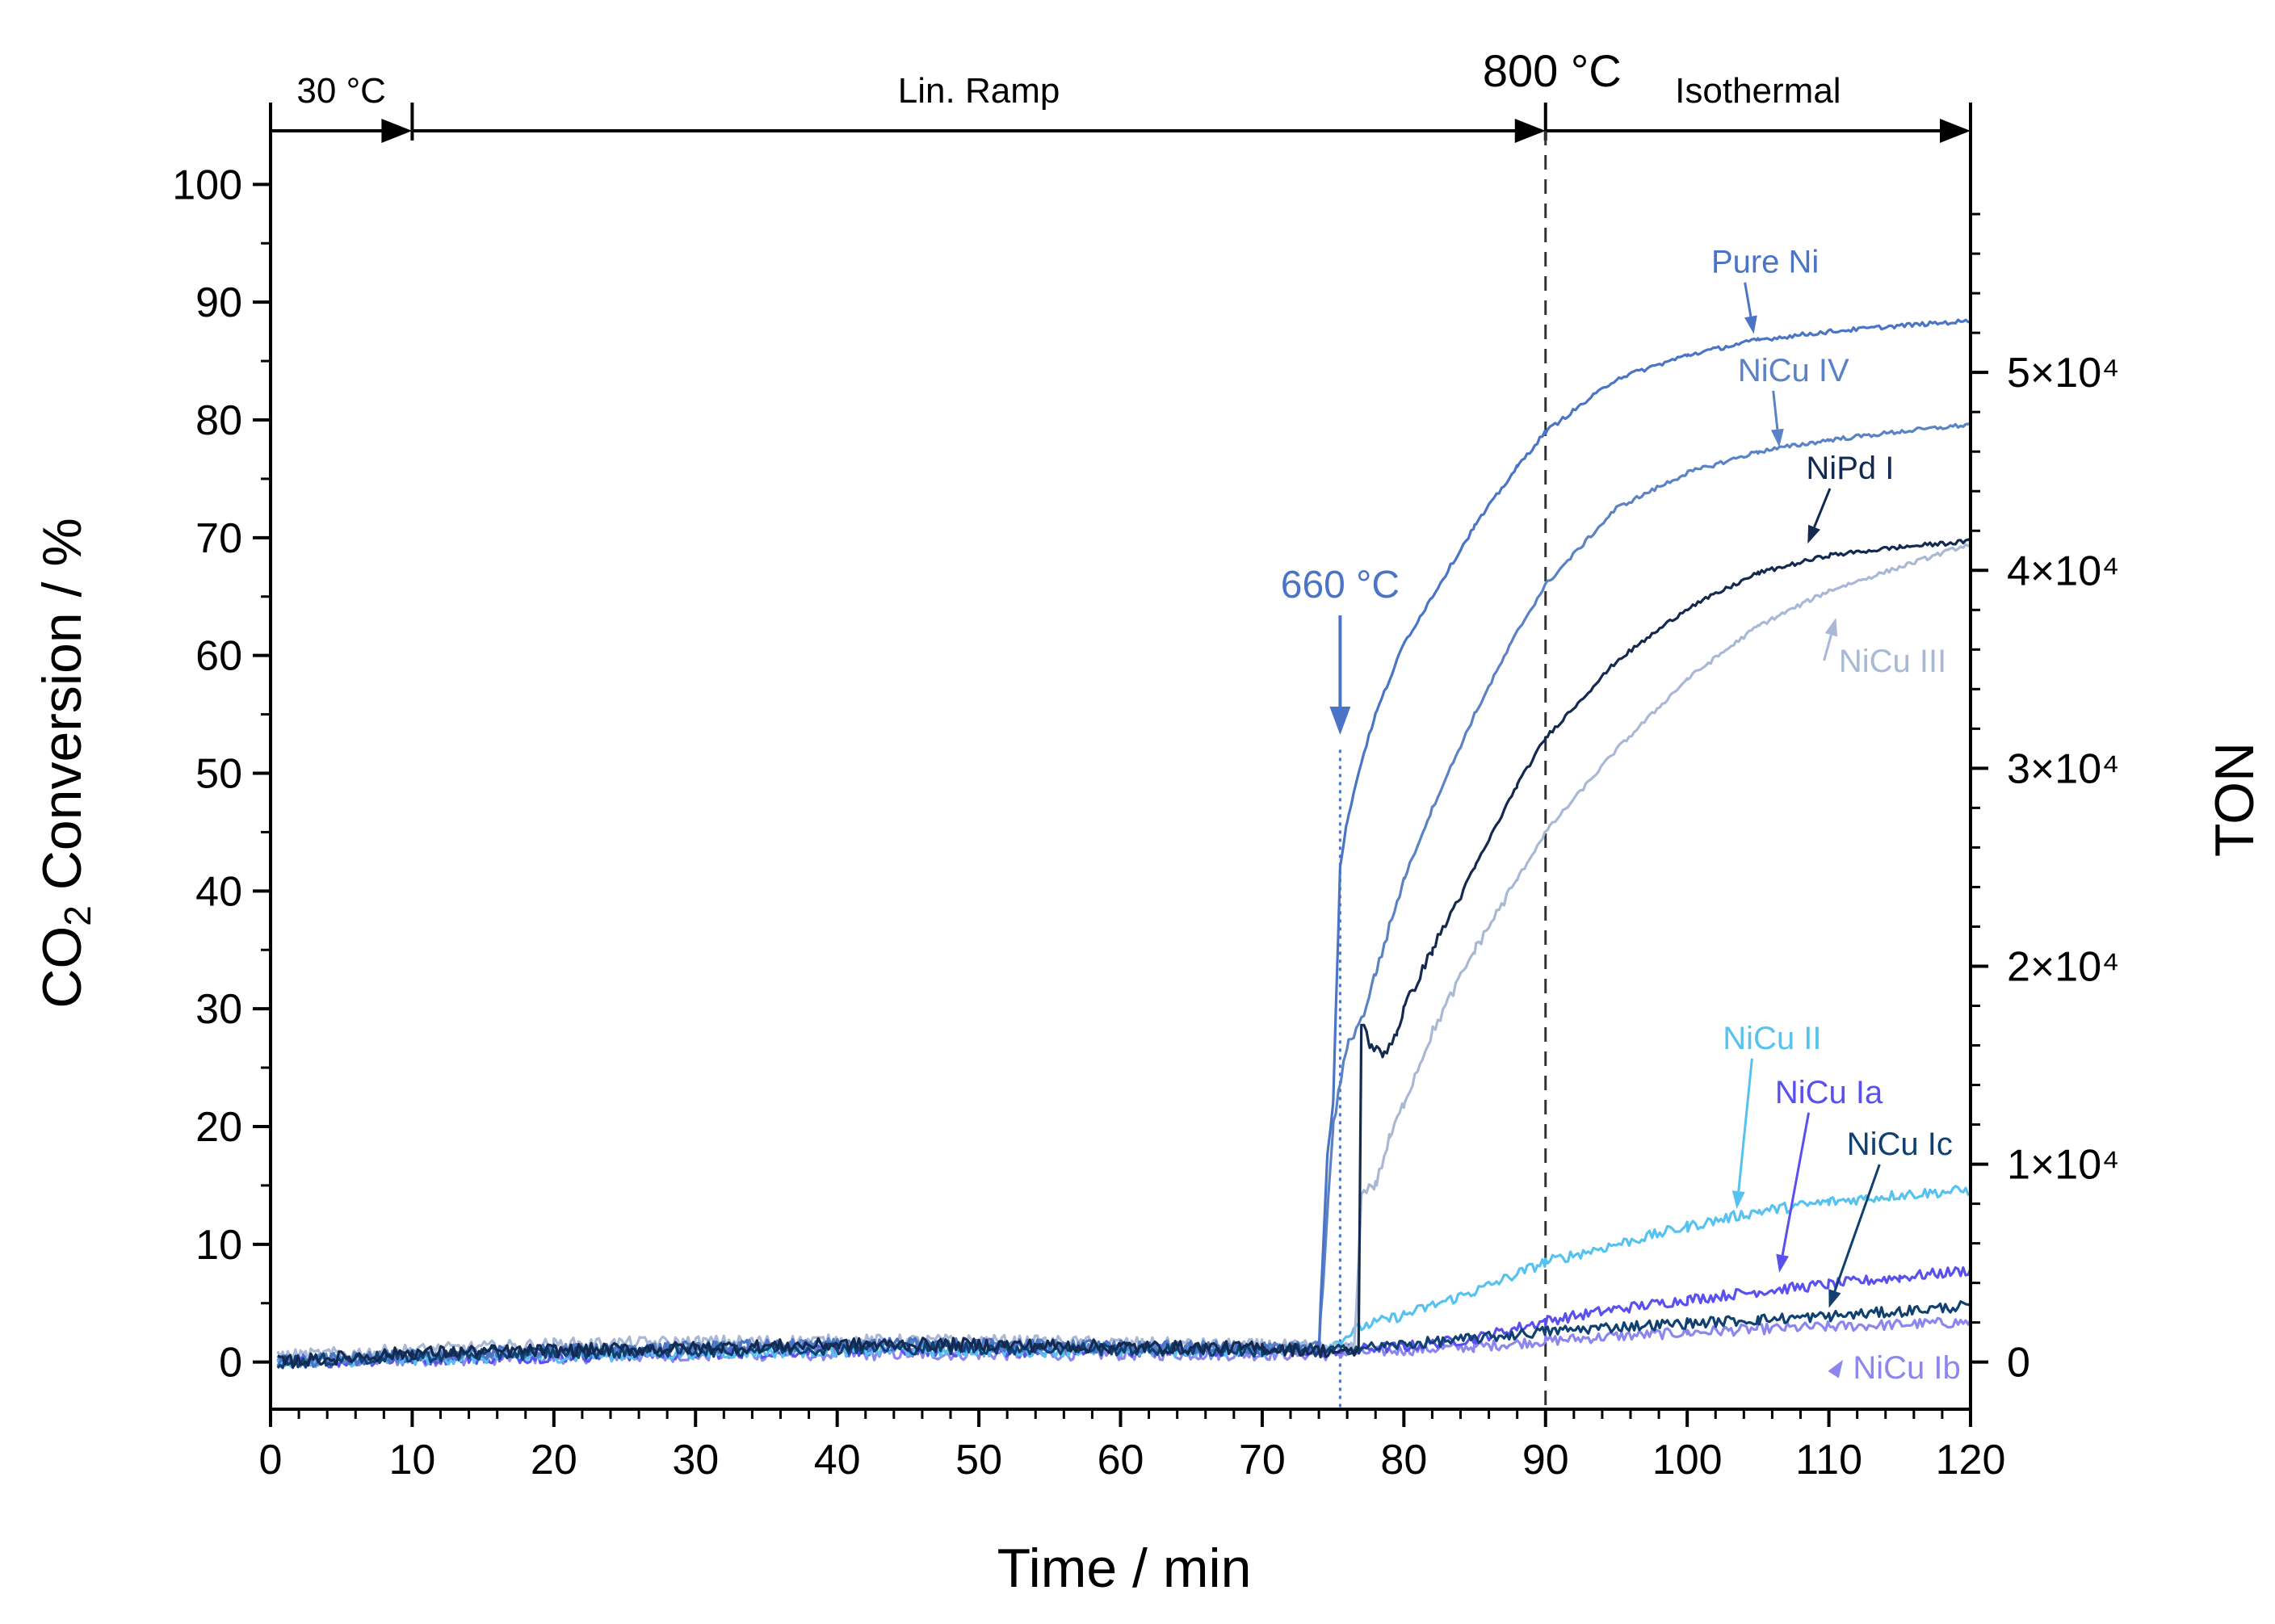 The height and width of the screenshot is (1624, 2275). I want to click on annotation-arrowhead-nicu-ib, so click(1836, 1369).